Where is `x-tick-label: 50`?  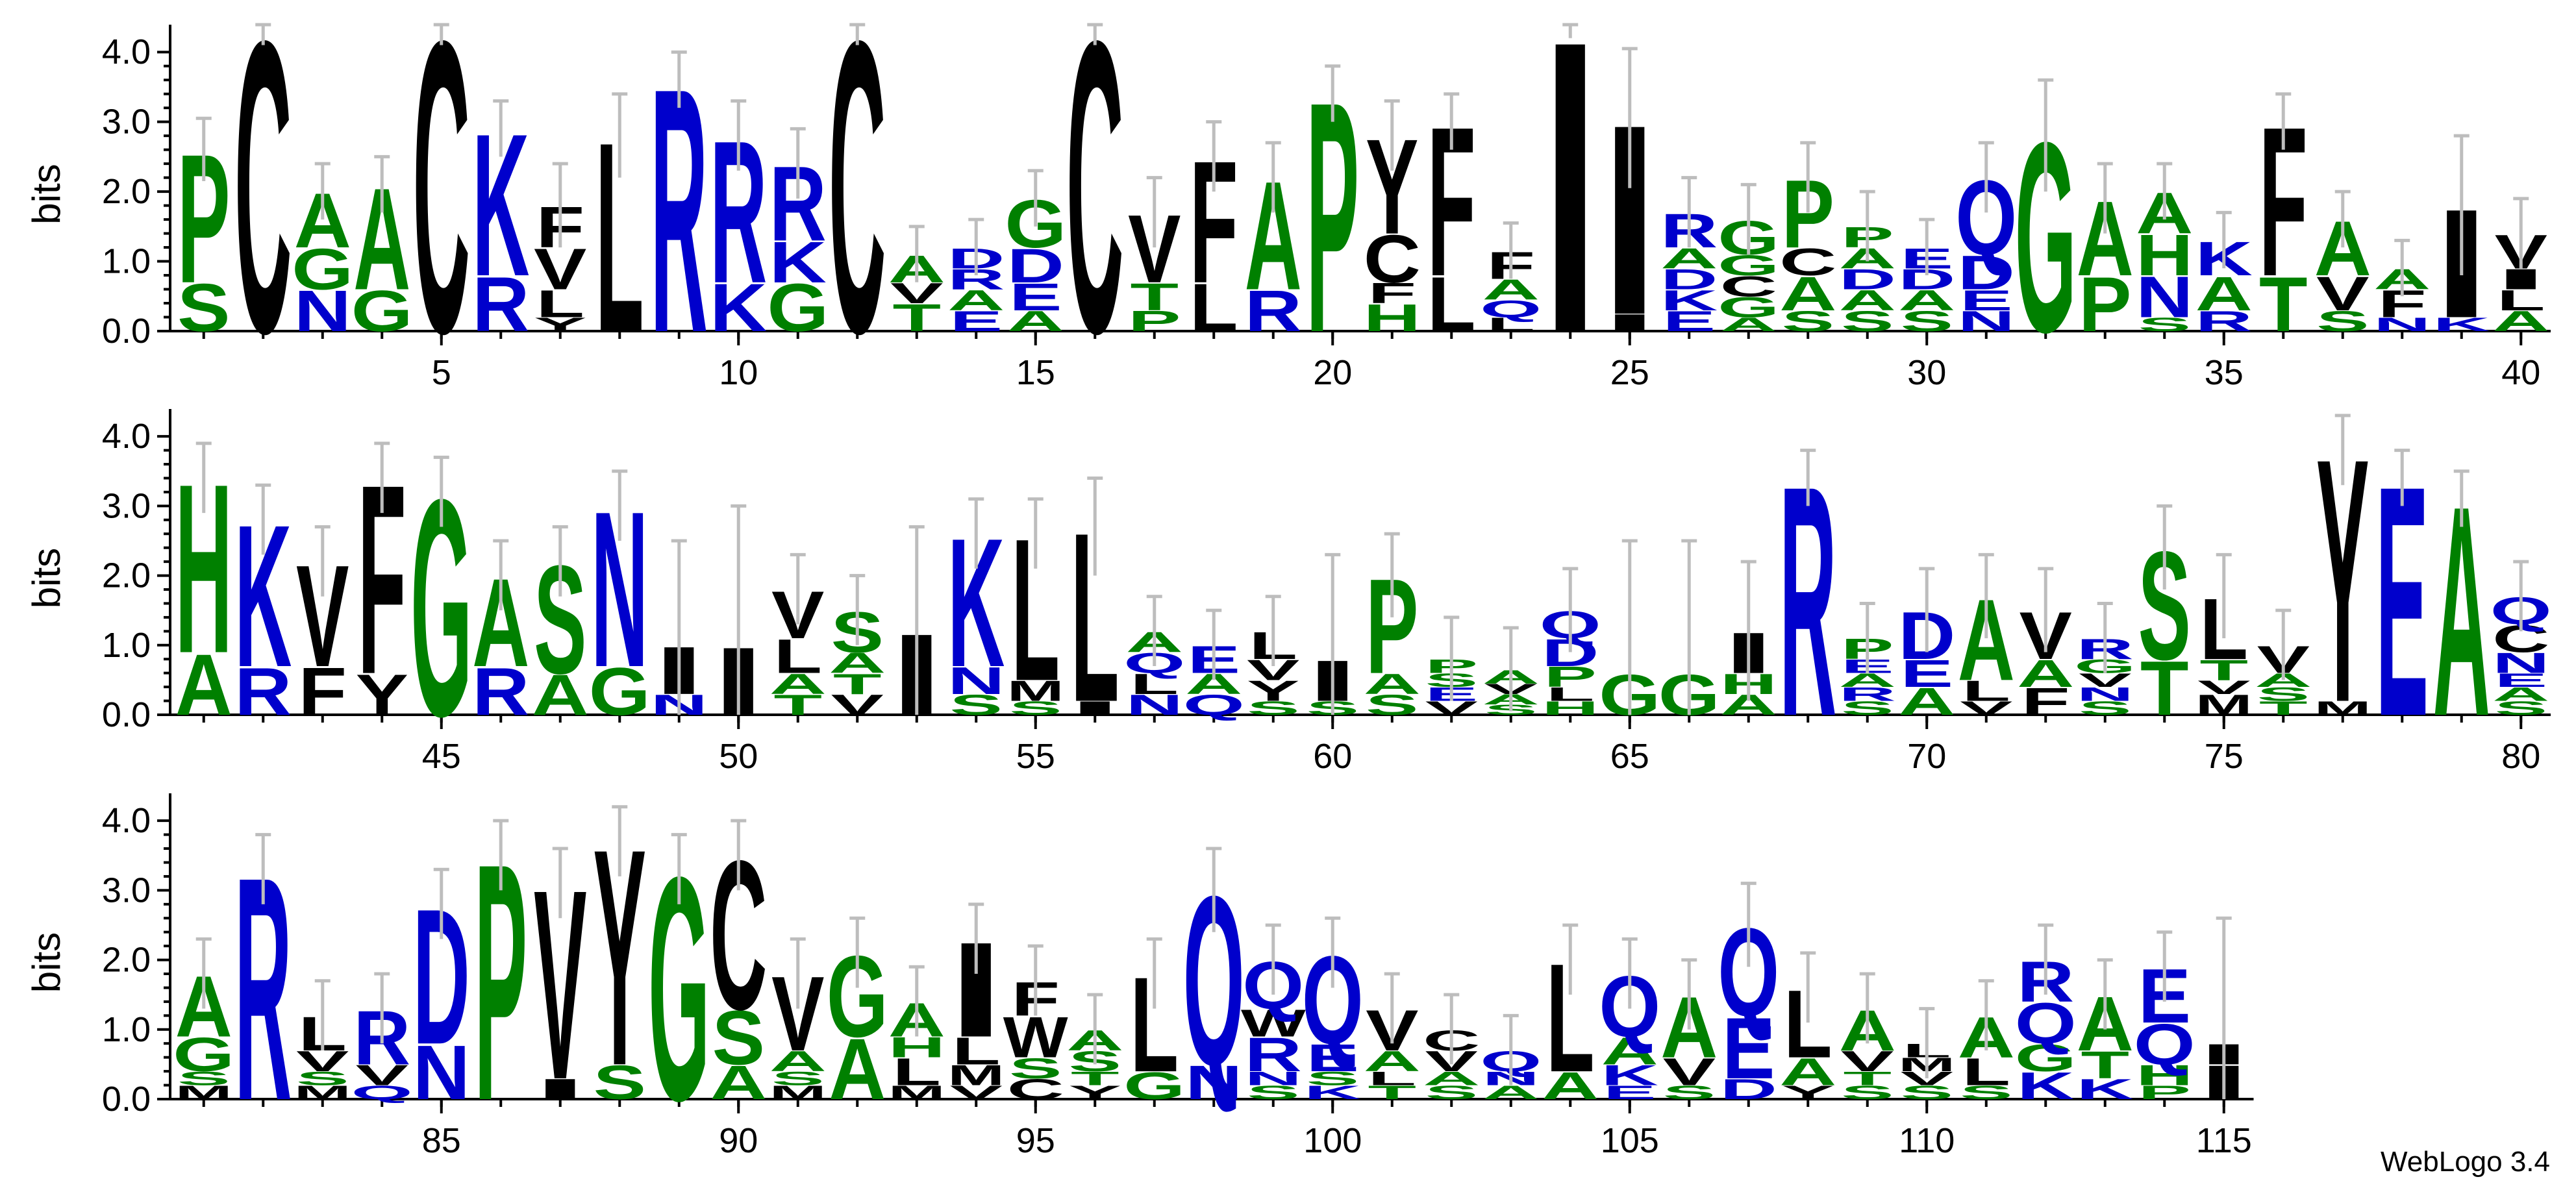
x-tick-label: 50 is located at coordinates (738, 756).